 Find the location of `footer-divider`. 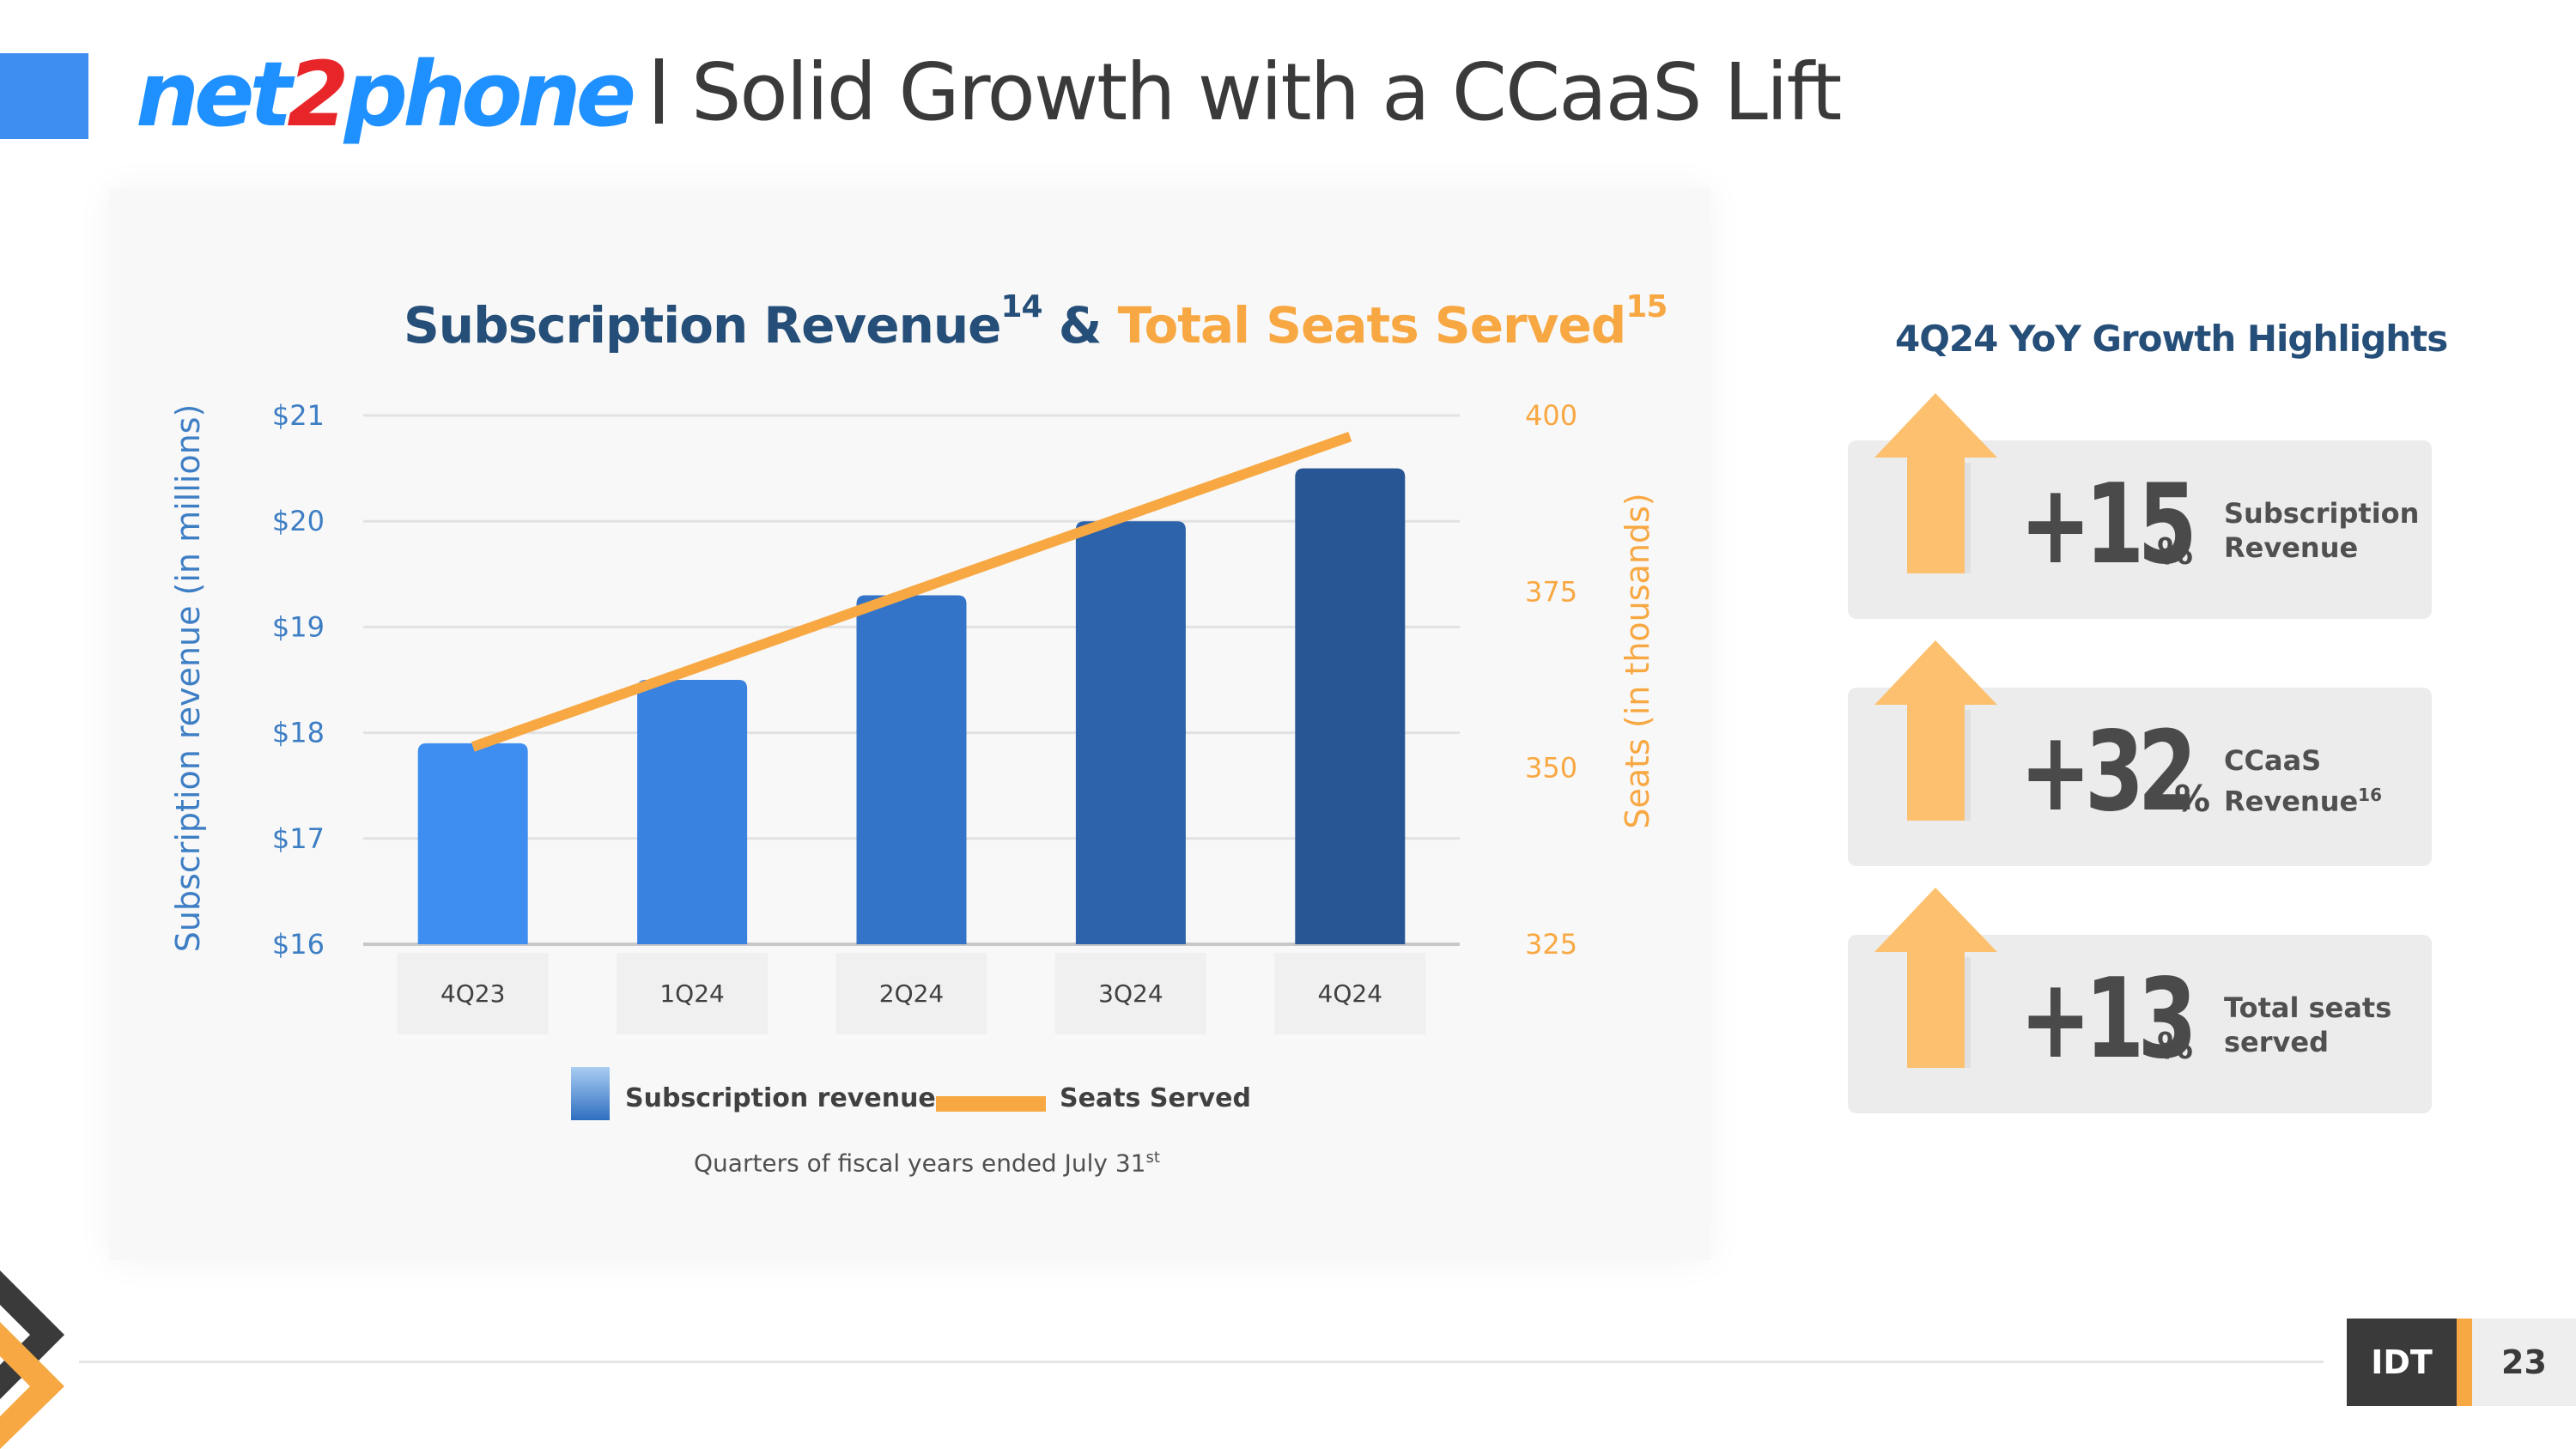

footer-divider is located at coordinates (1202, 1362).